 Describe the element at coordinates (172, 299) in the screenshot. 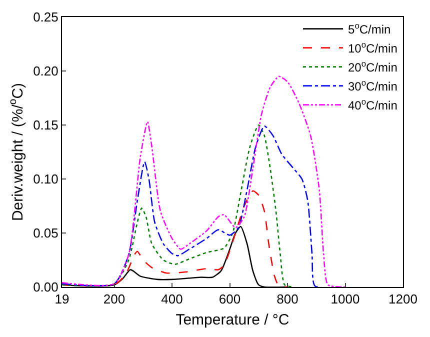

I see `x-tick-label: 400` at that location.